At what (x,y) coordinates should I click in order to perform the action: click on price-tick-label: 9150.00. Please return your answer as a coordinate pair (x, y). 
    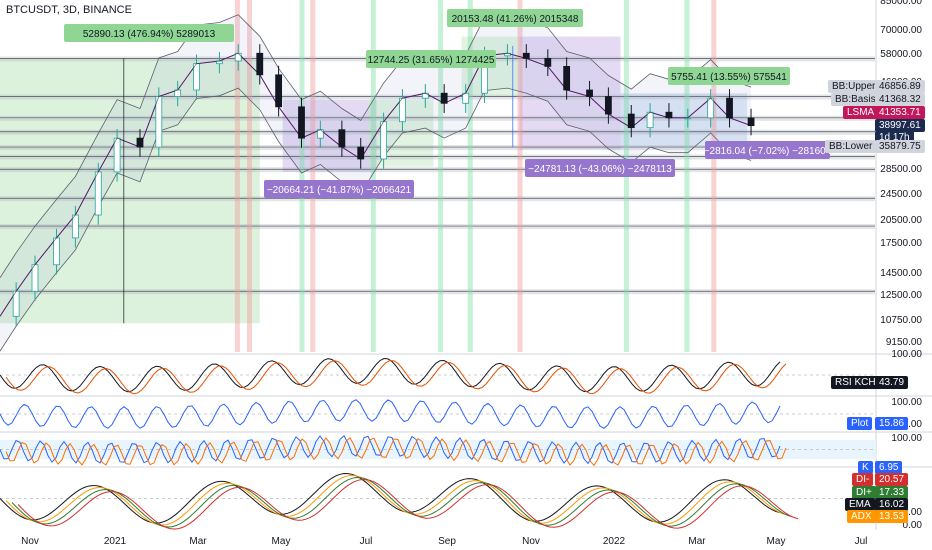
    Looking at the image, I should click on (904, 342).